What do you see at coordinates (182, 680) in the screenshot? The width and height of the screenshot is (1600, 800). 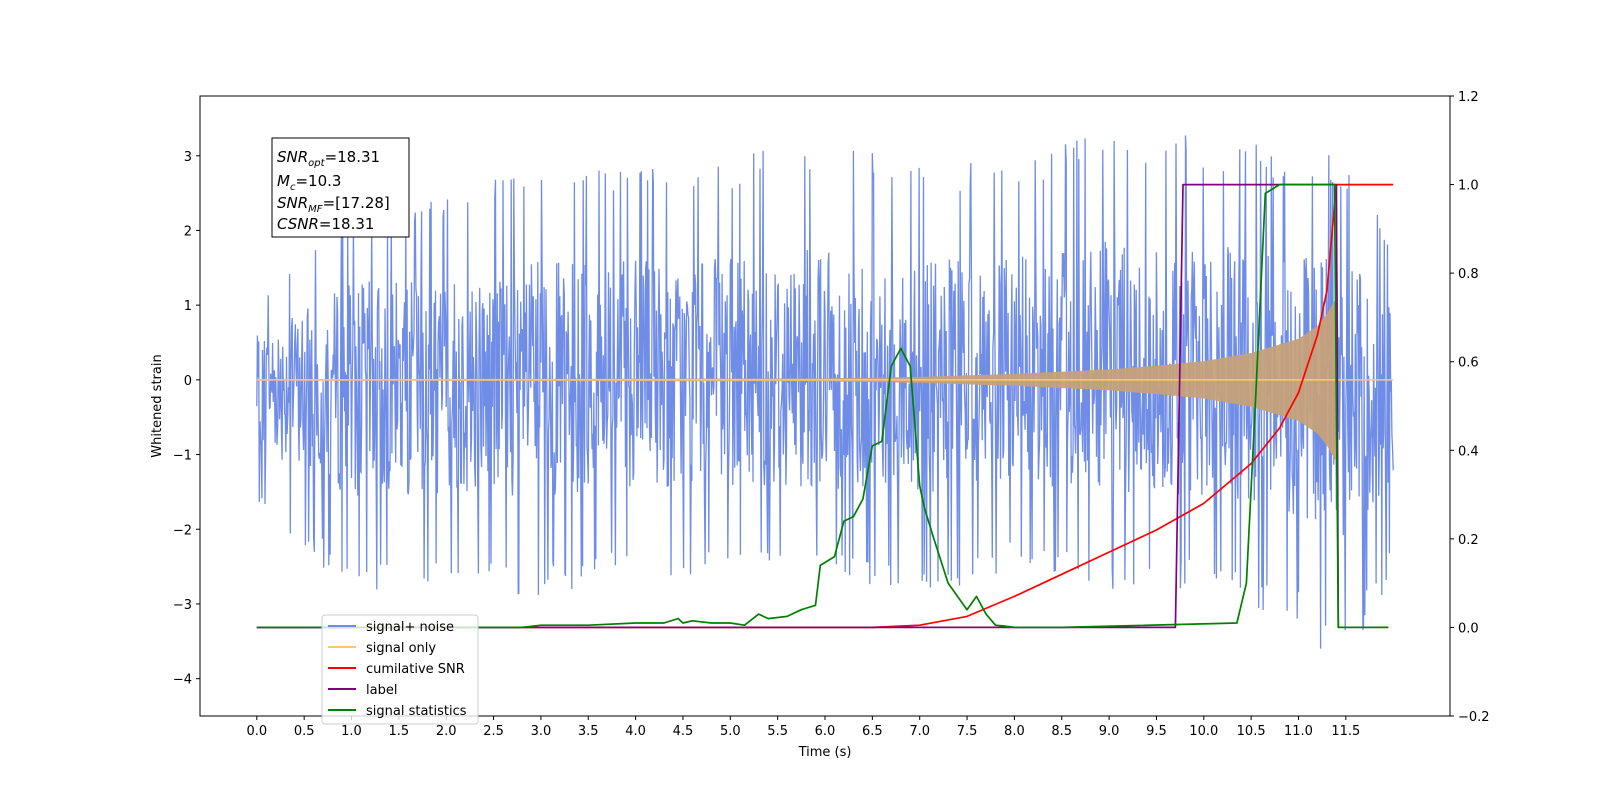 I see `y-tick-label-left: −4` at bounding box center [182, 680].